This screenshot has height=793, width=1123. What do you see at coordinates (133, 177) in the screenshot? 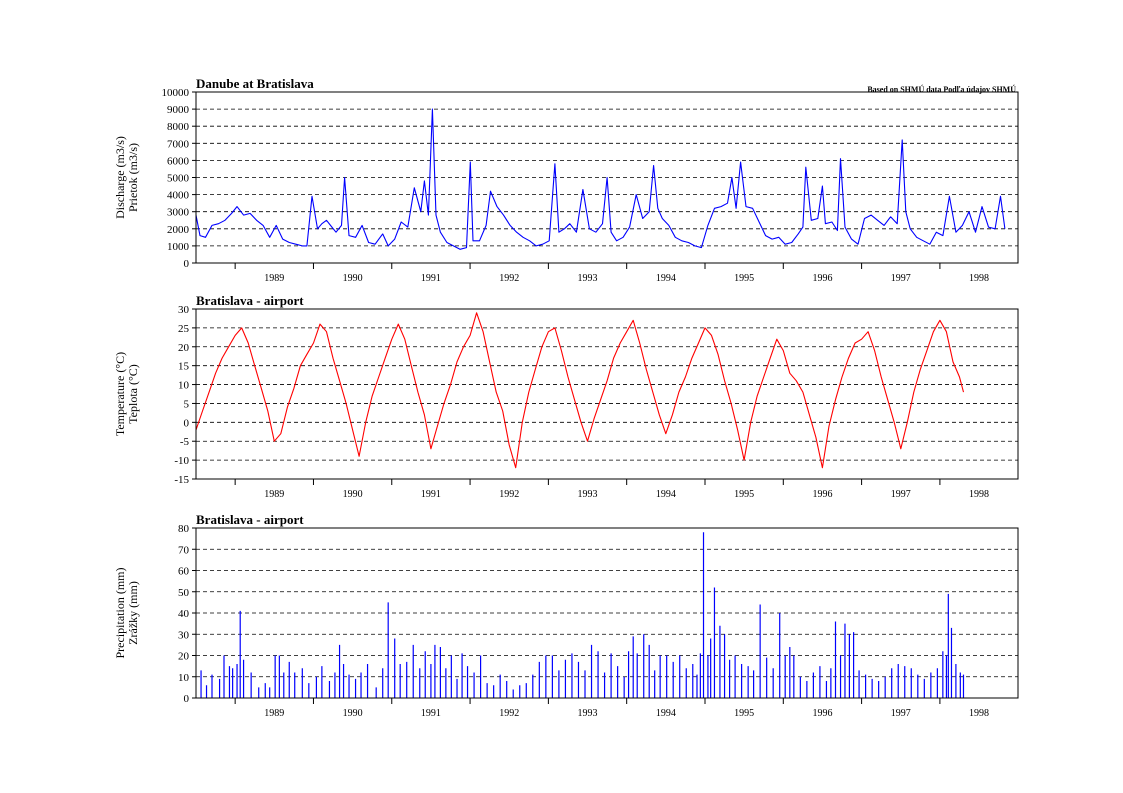
I see `discharge-ylabel-sk: Prietok (m3/s)` at bounding box center [133, 177].